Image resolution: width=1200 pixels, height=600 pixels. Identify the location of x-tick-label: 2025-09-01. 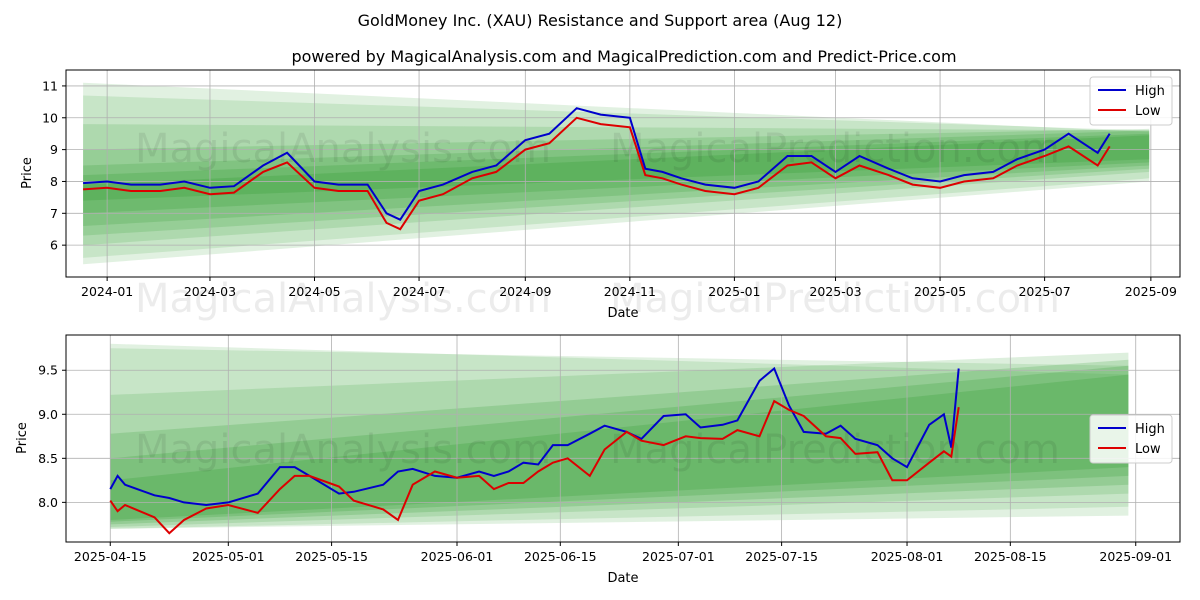
(1135, 556).